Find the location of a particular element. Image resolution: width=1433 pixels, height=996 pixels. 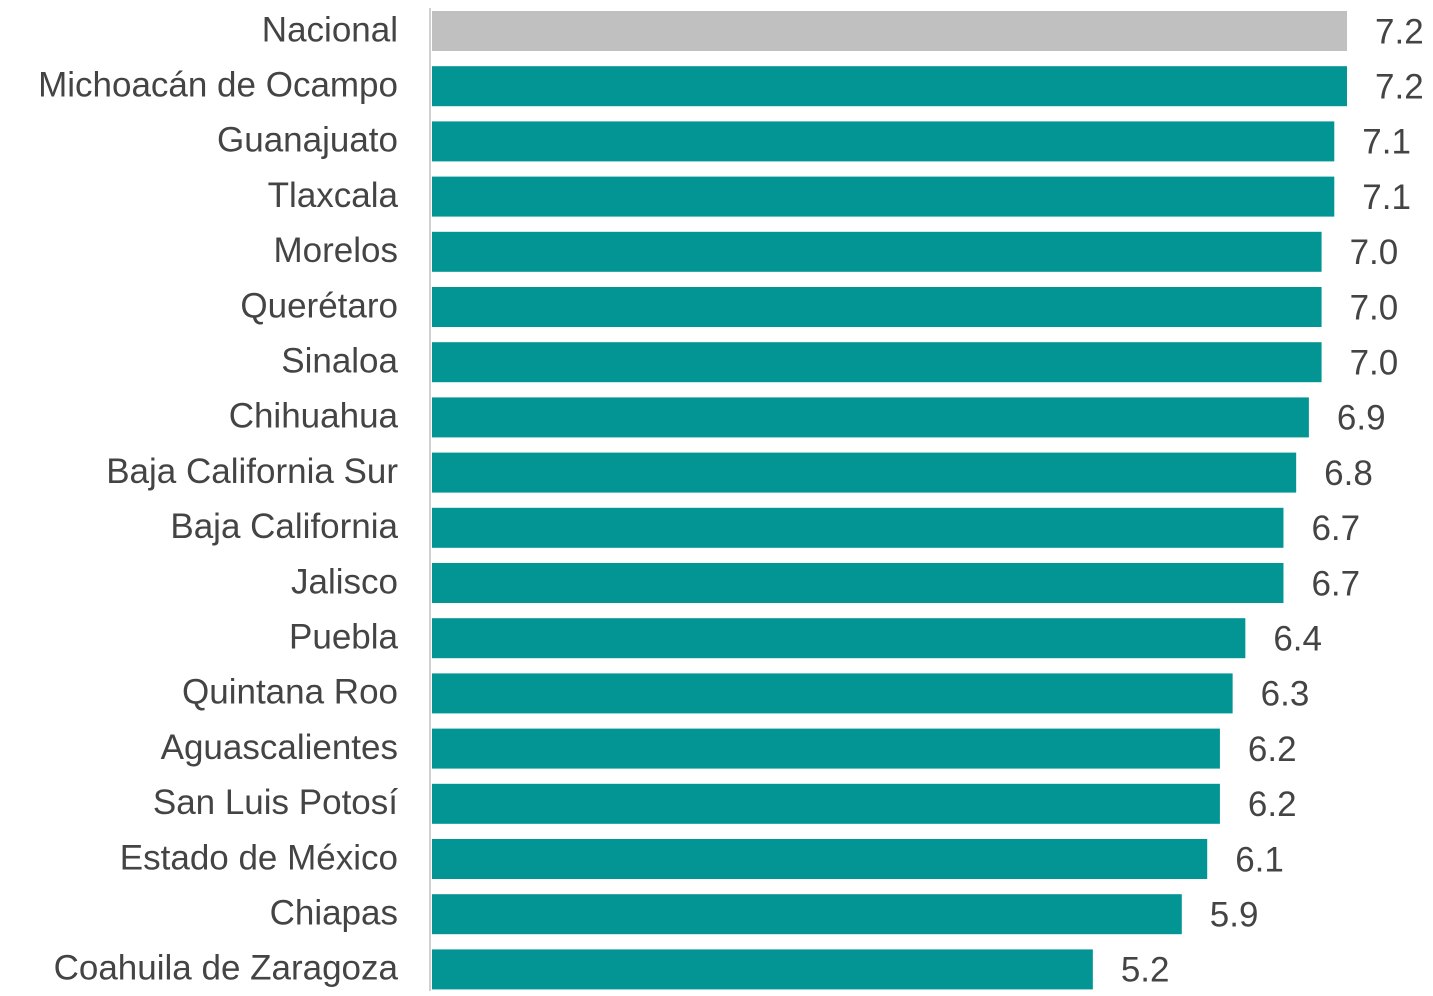

category-label: Baja California Sur is located at coordinates (252, 471).